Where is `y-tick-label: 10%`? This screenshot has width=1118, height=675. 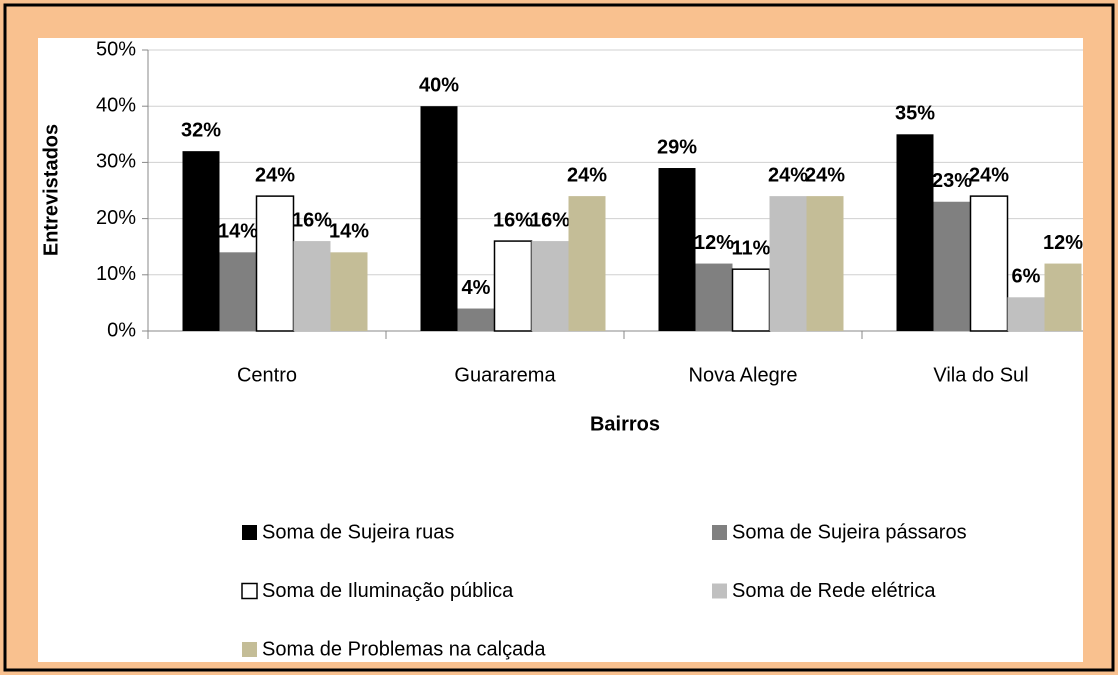 y-tick-label: 10% is located at coordinates (116, 274).